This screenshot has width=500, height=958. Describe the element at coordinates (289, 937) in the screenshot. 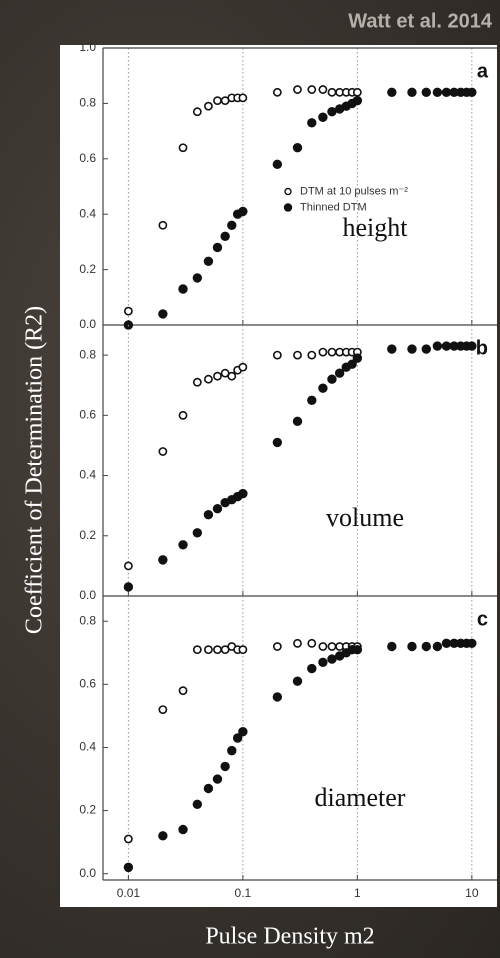

I see `x-axis-label: Pulse Density m2` at that location.